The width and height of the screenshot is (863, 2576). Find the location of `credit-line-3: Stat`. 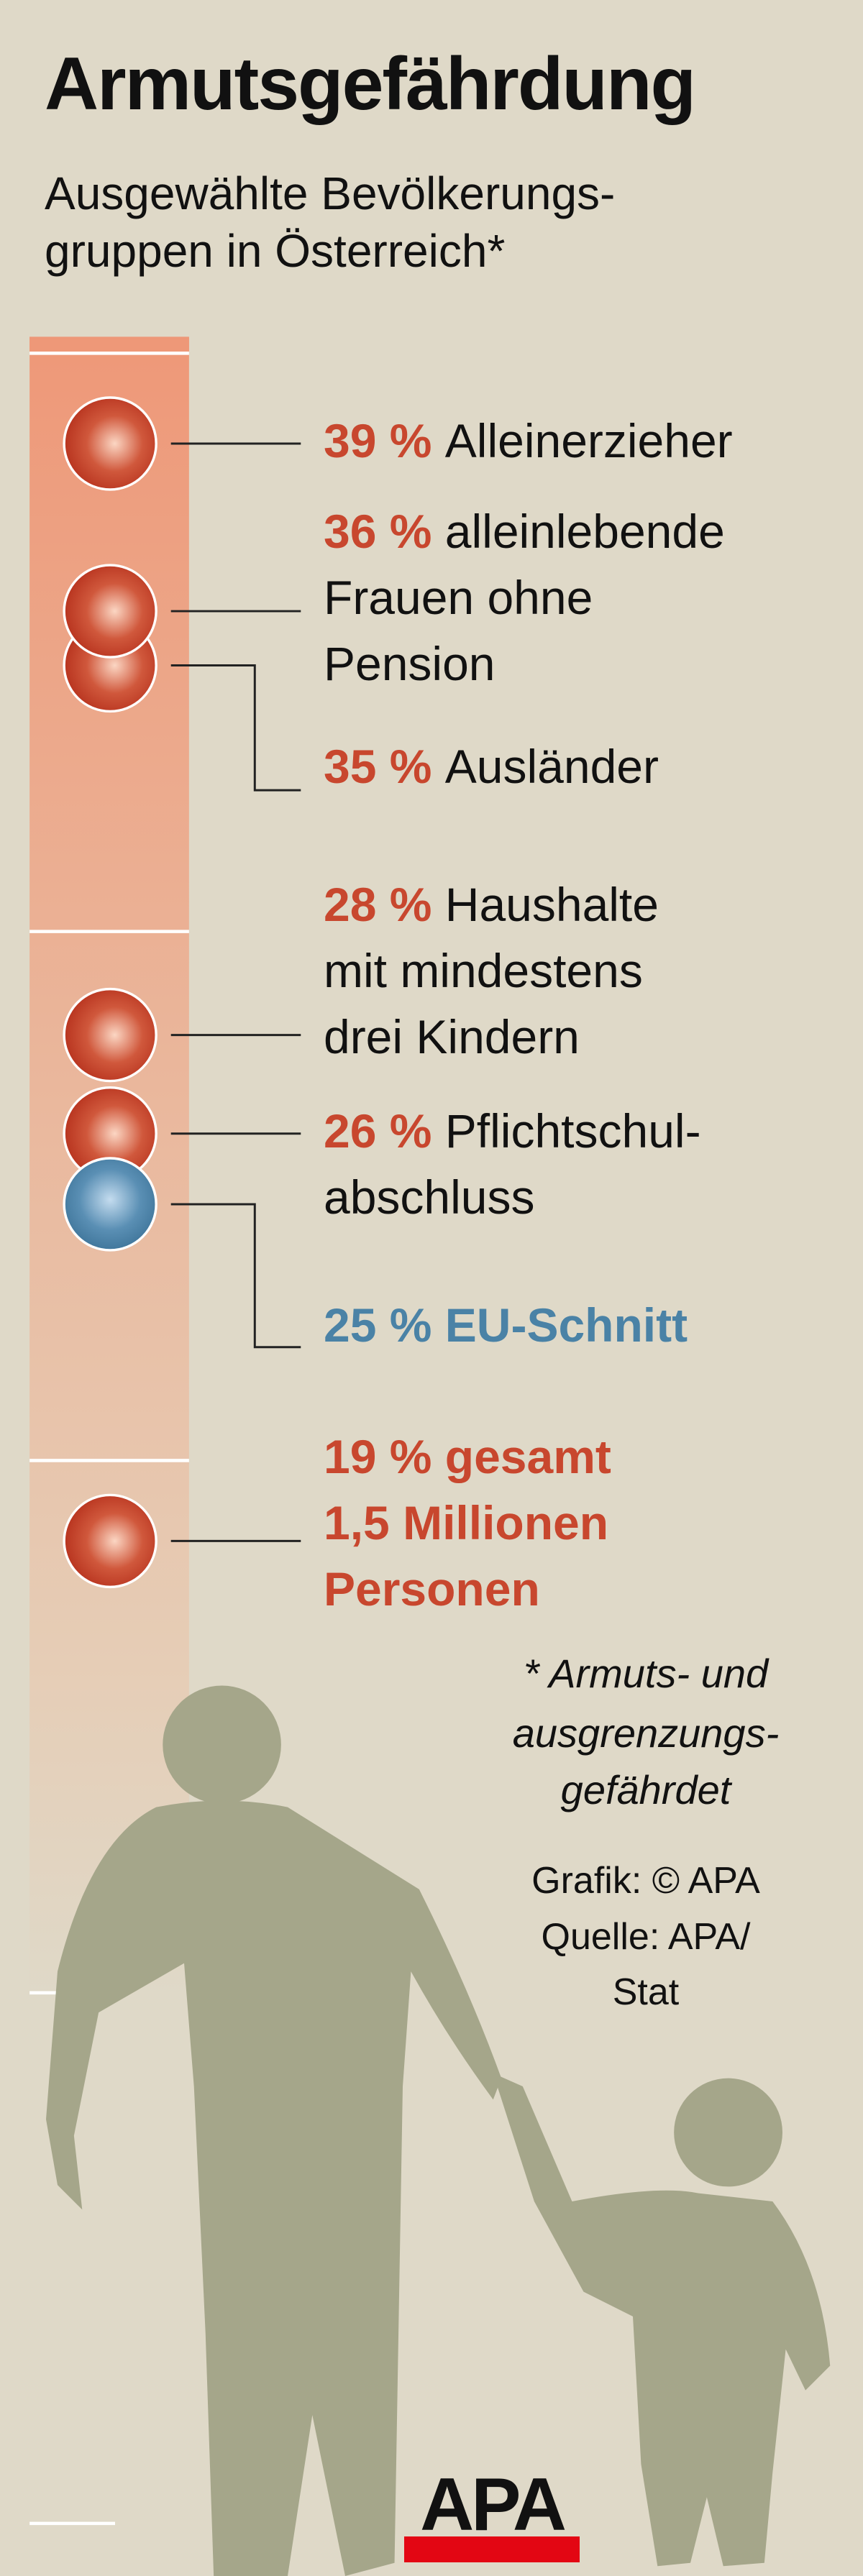

credit-line-3: Stat is located at coordinates (646, 1992).